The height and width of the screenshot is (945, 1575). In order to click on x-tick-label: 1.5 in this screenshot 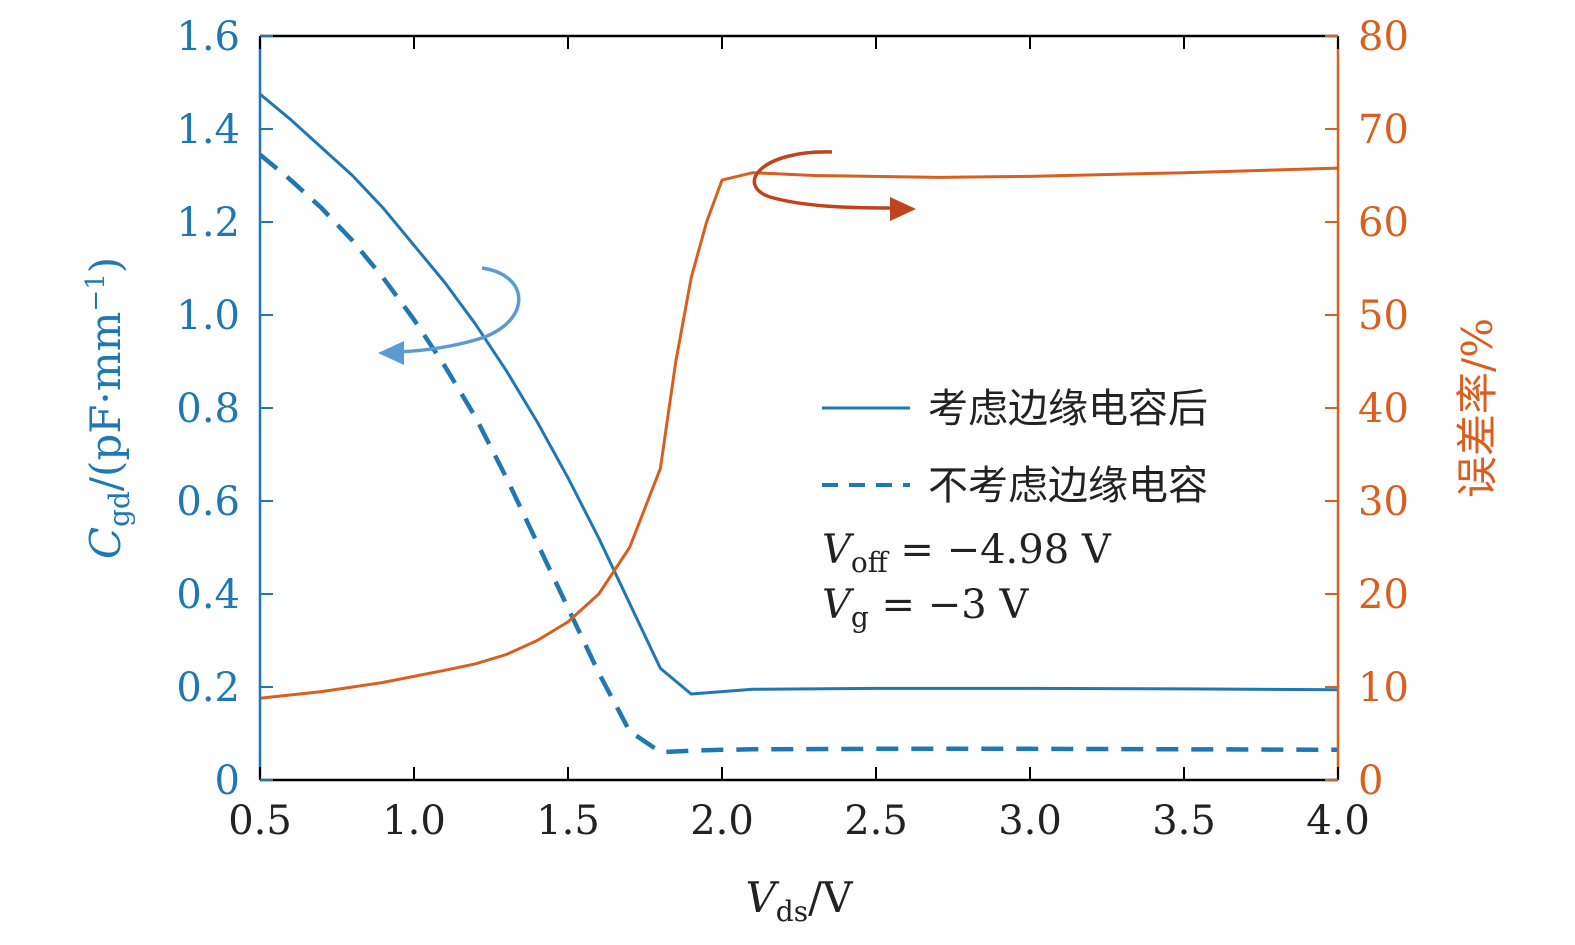, I will do `click(568, 821)`.